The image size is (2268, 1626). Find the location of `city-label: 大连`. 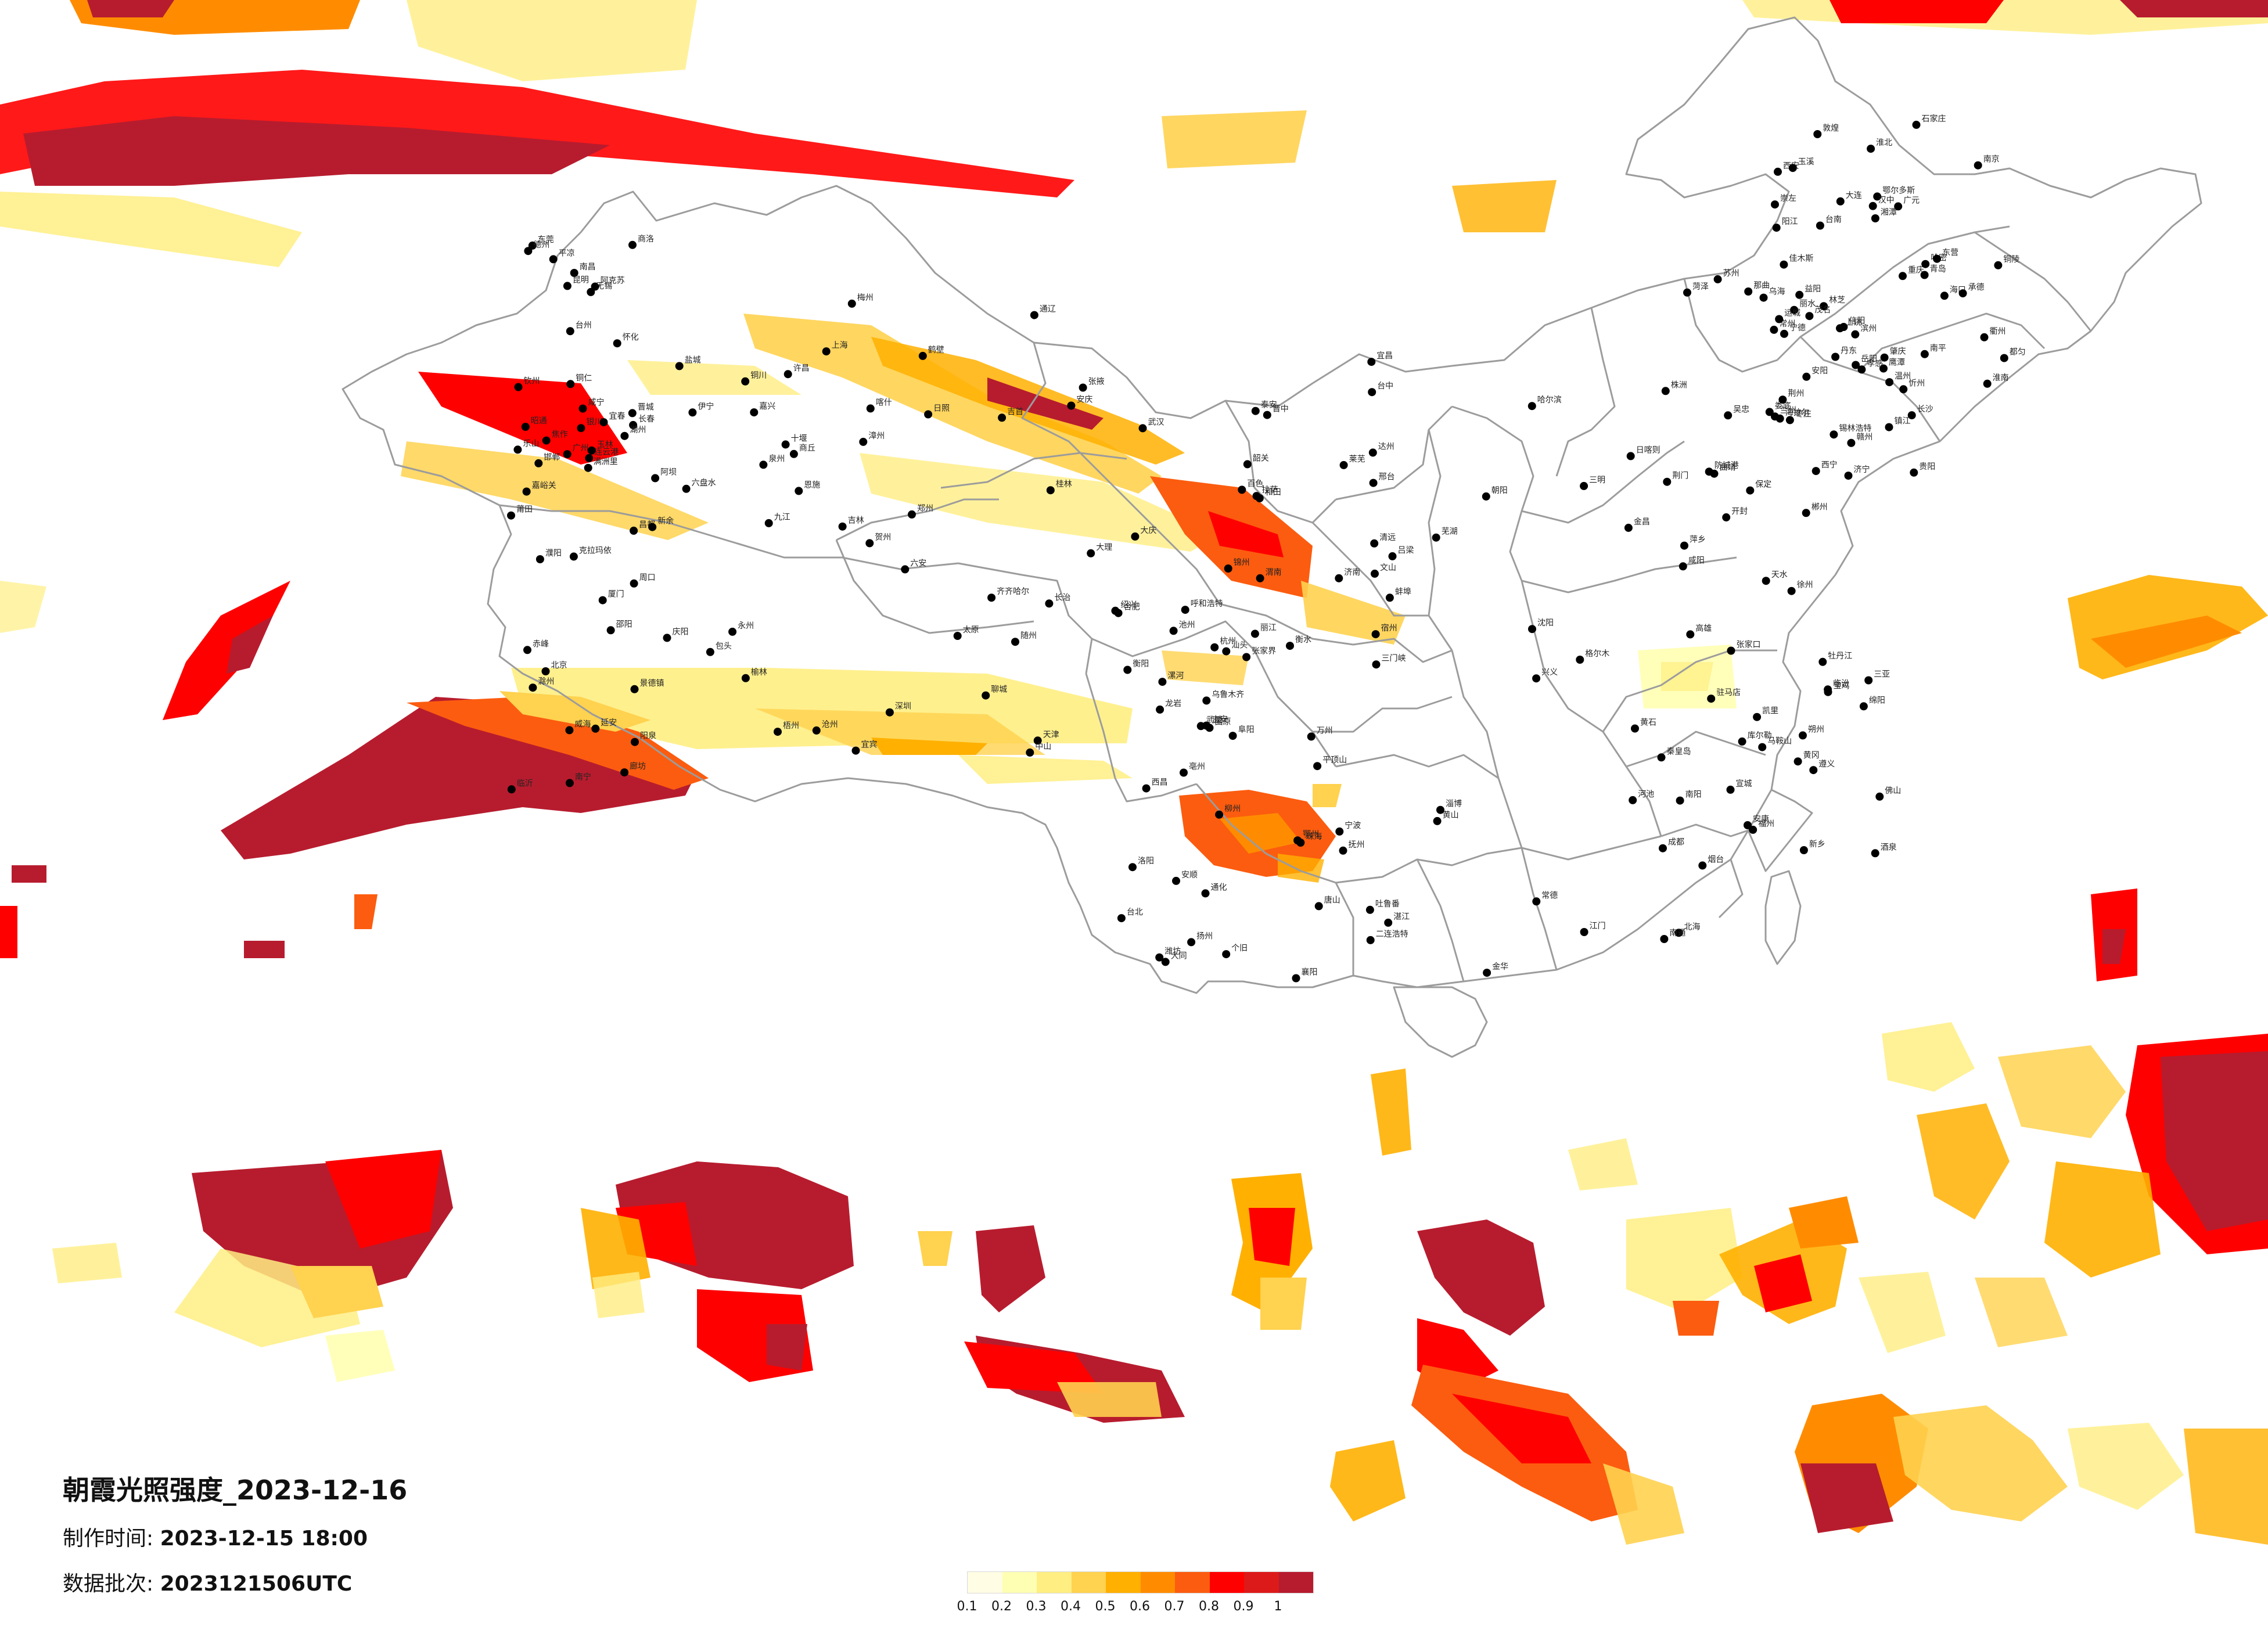

city-label: 大连 is located at coordinates (1854, 195).